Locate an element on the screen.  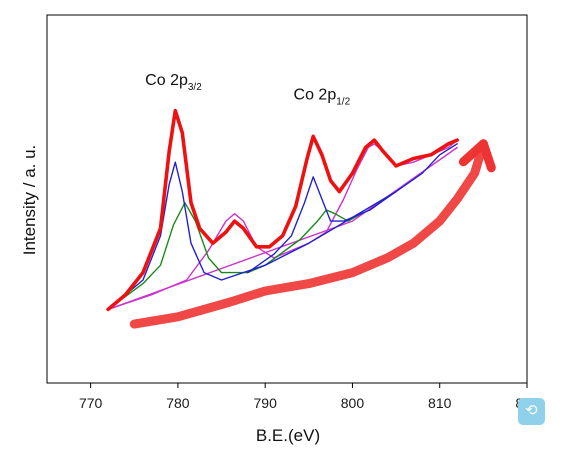
y-axis-title: Intensity / a. u. is located at coordinates (29, 200).